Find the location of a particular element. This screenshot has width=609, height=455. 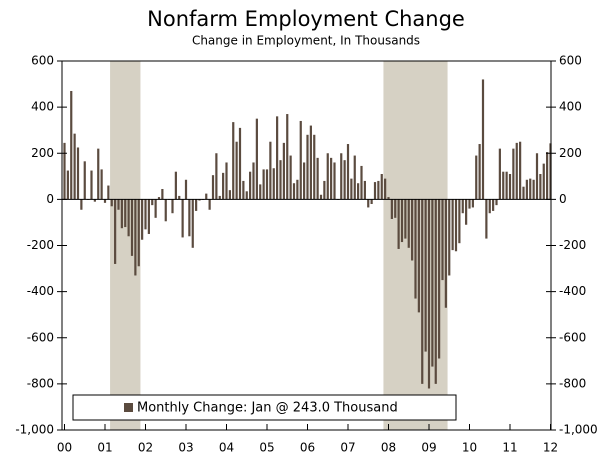

y2-tick-label: -200 is located at coordinates (572, 245).